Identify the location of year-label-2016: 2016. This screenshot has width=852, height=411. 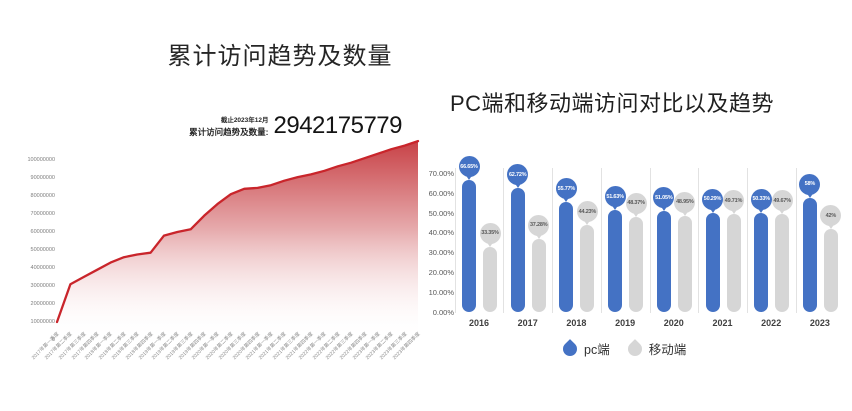
(479, 323).